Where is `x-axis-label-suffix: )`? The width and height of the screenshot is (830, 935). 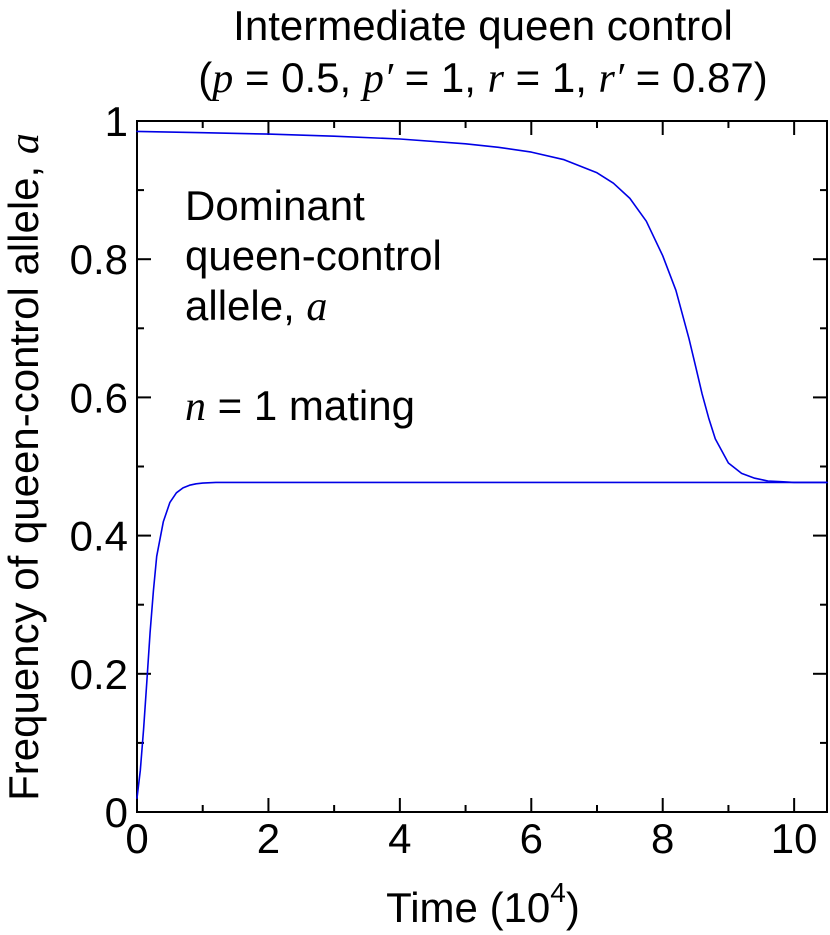
x-axis-label-suffix: ) is located at coordinates (573, 907).